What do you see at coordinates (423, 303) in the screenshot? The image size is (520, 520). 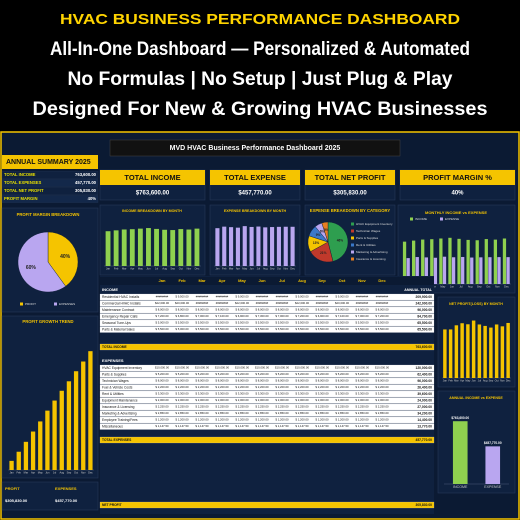 I see `row-total: 242,000.00` at bounding box center [423, 303].